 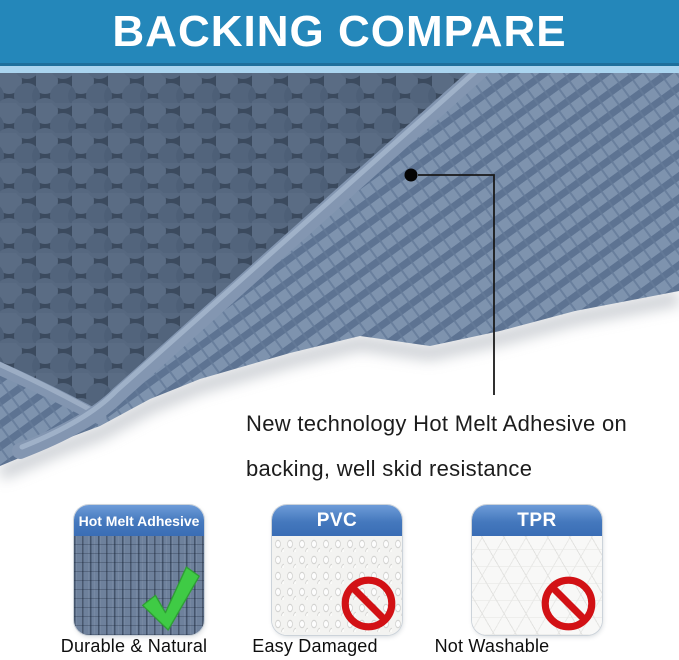 I want to click on card-header: TPR, so click(x=537, y=520).